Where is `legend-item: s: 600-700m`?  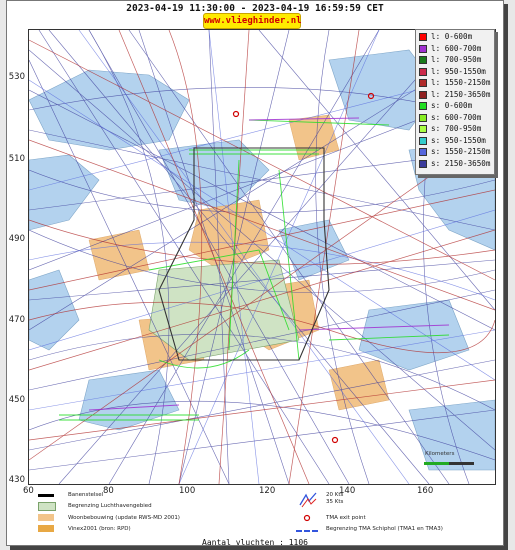 legend-item: s: 600-700m is located at coordinates (450, 118).